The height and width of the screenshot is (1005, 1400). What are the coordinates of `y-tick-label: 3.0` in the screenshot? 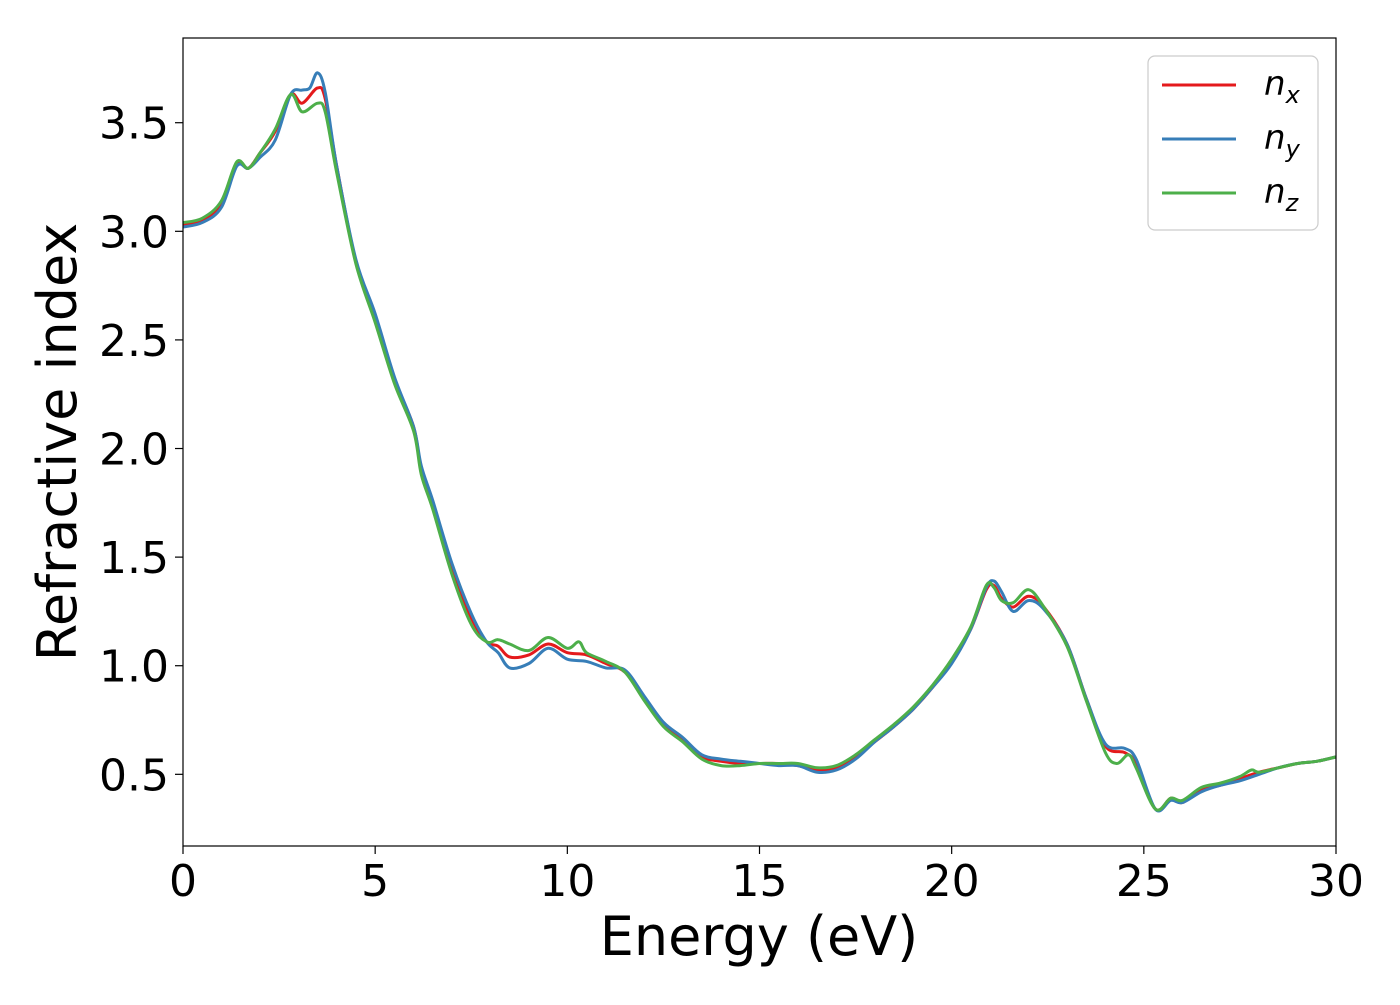 It's located at (134, 232).